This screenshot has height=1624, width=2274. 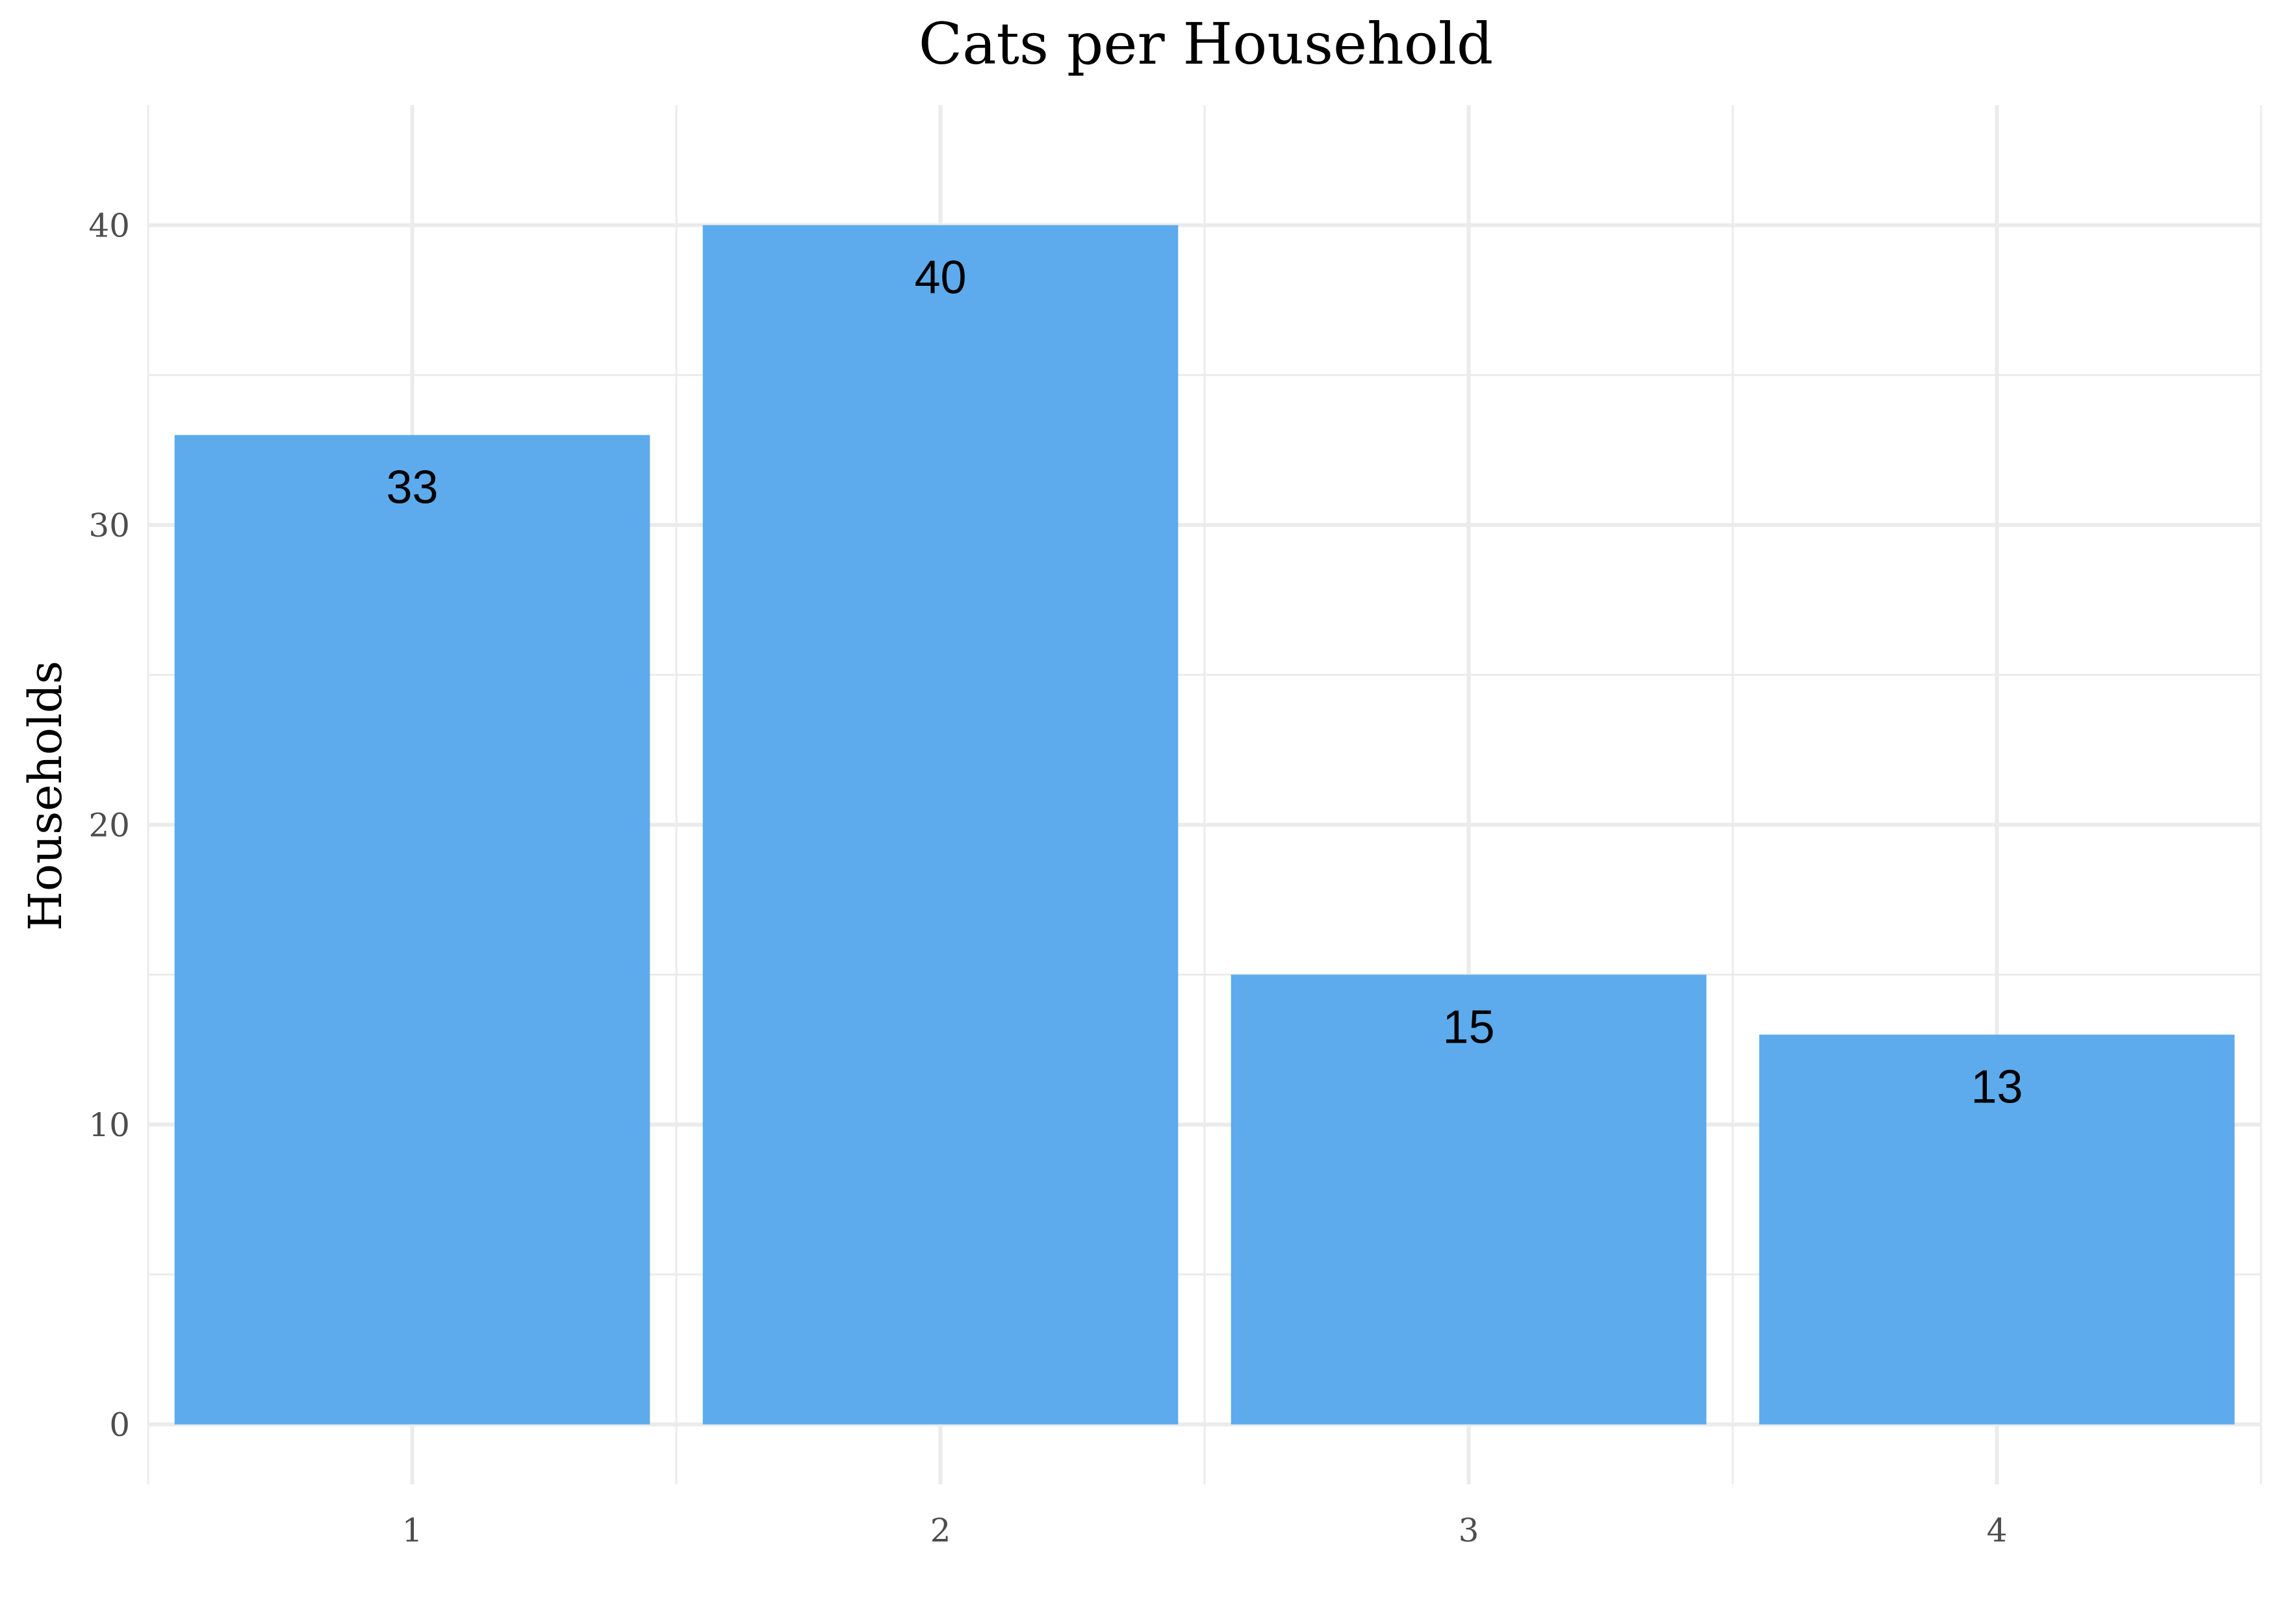 What do you see at coordinates (45, 796) in the screenshot?
I see `y-axis-title: Households` at bounding box center [45, 796].